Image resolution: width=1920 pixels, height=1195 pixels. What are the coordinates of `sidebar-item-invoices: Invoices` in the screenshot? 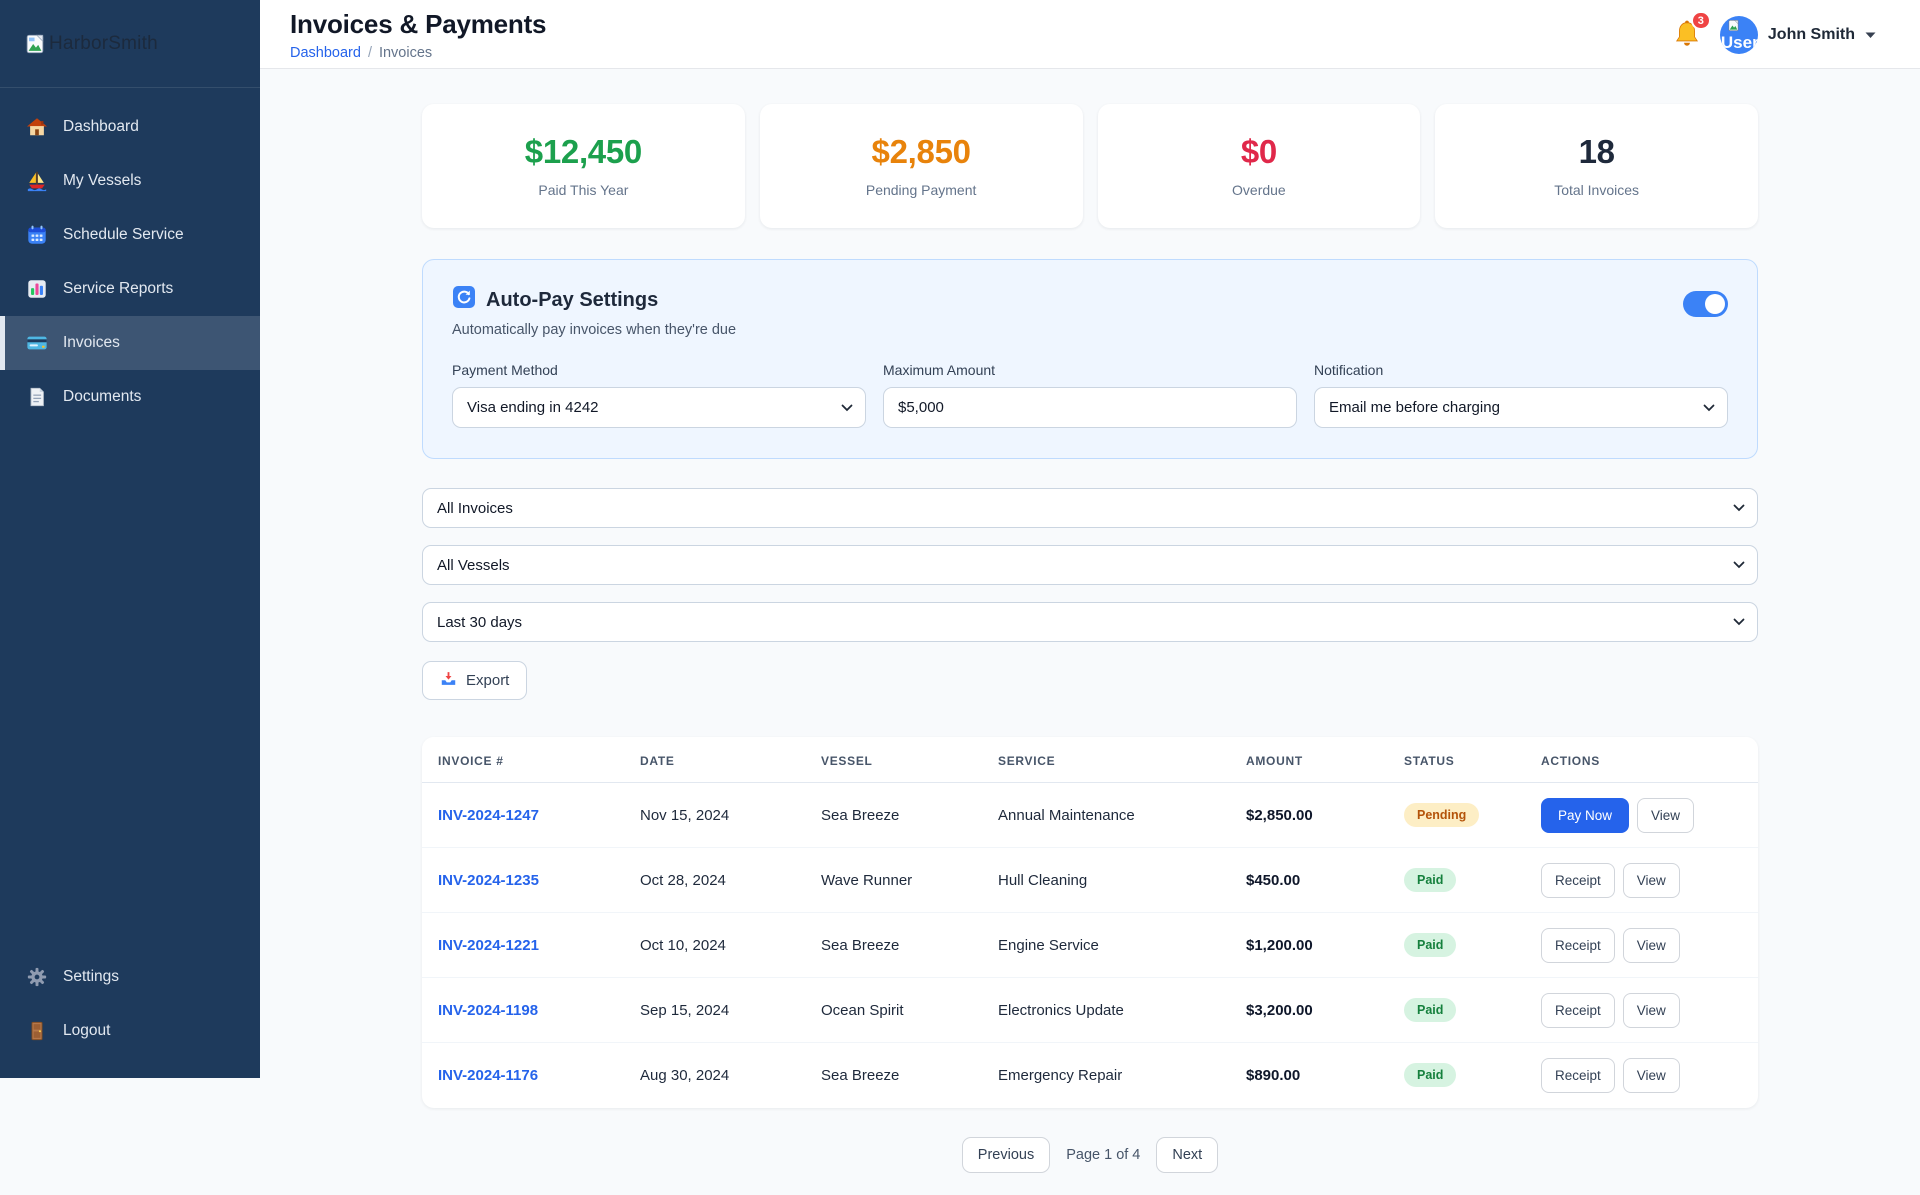 It's located at (130, 343).